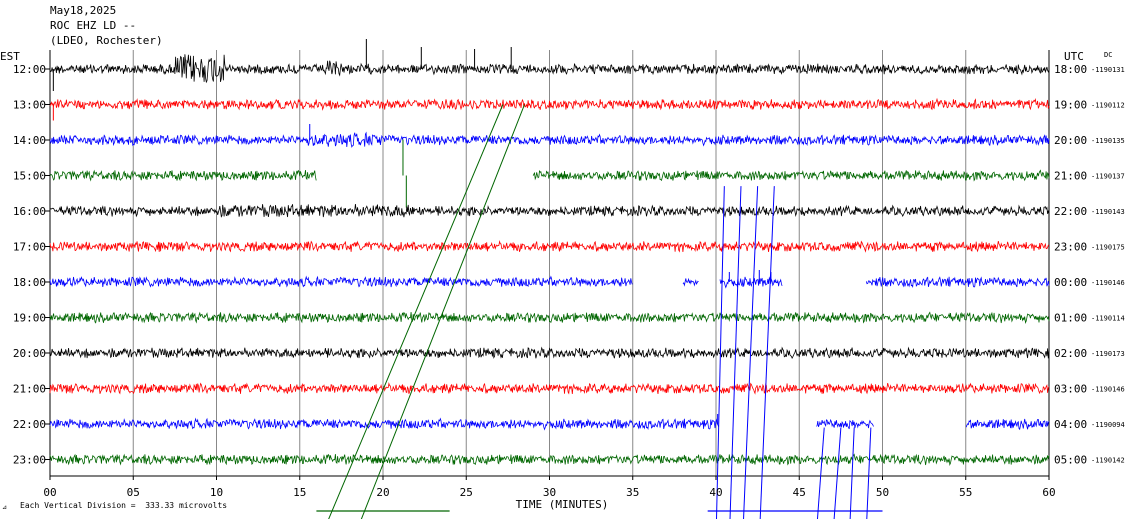 The height and width of the screenshot is (519, 1130). I want to click on header-network: (LDEO, Rochester), so click(106, 40).